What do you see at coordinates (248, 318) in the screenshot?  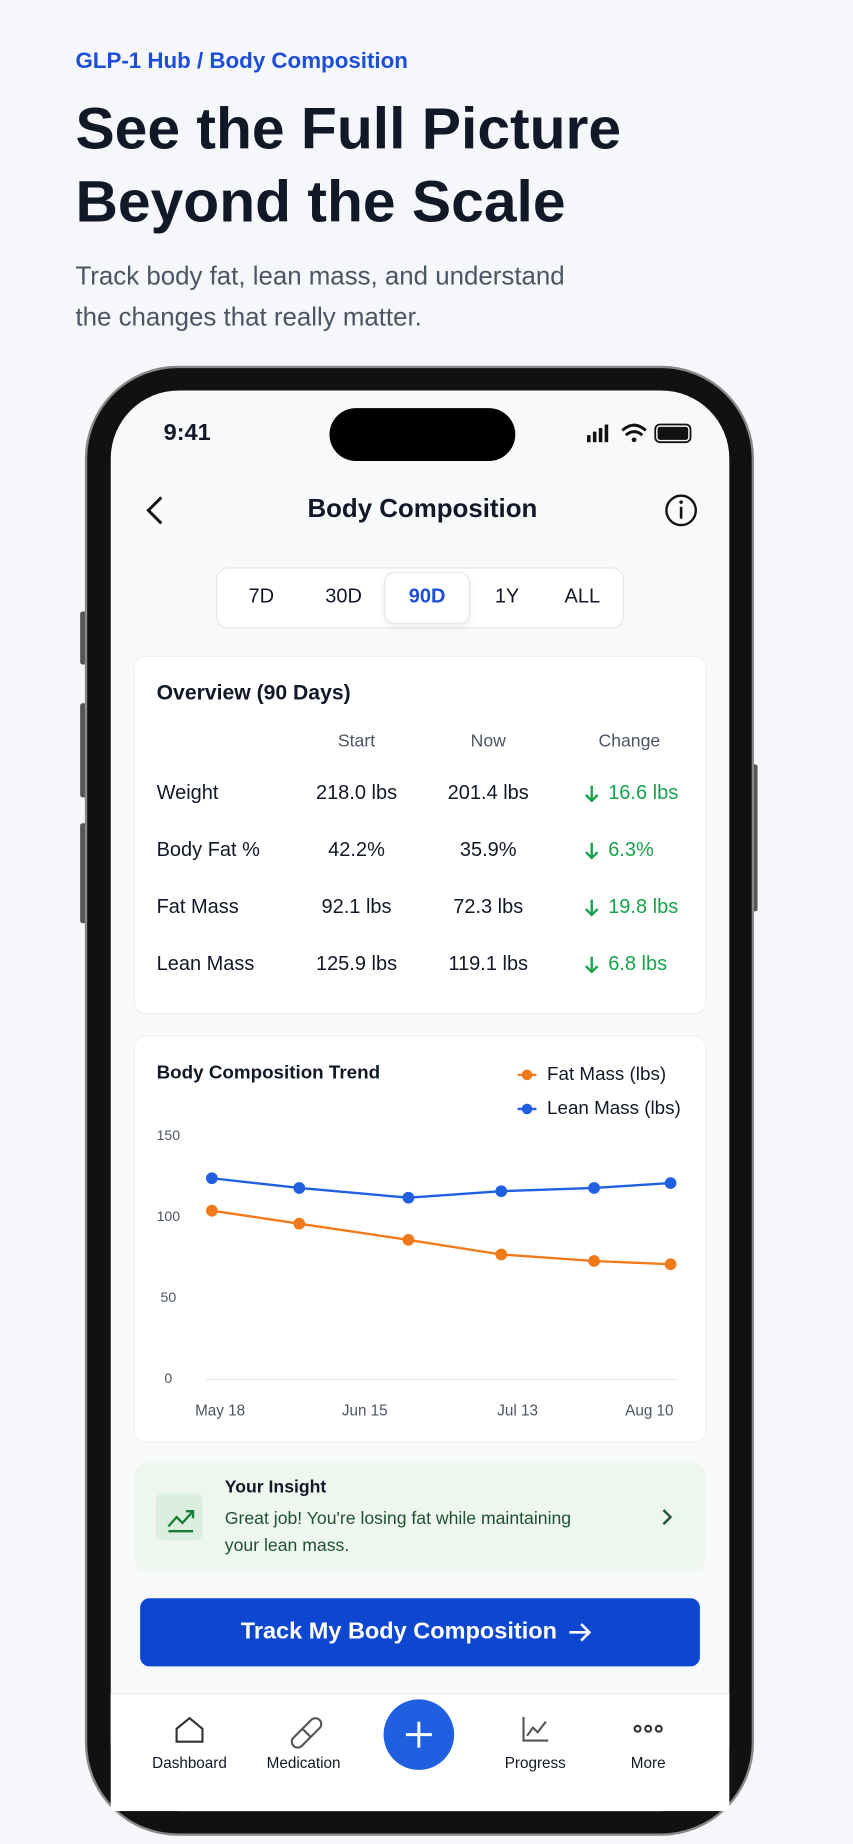 I see `subtitle: the changes that really matter.` at bounding box center [248, 318].